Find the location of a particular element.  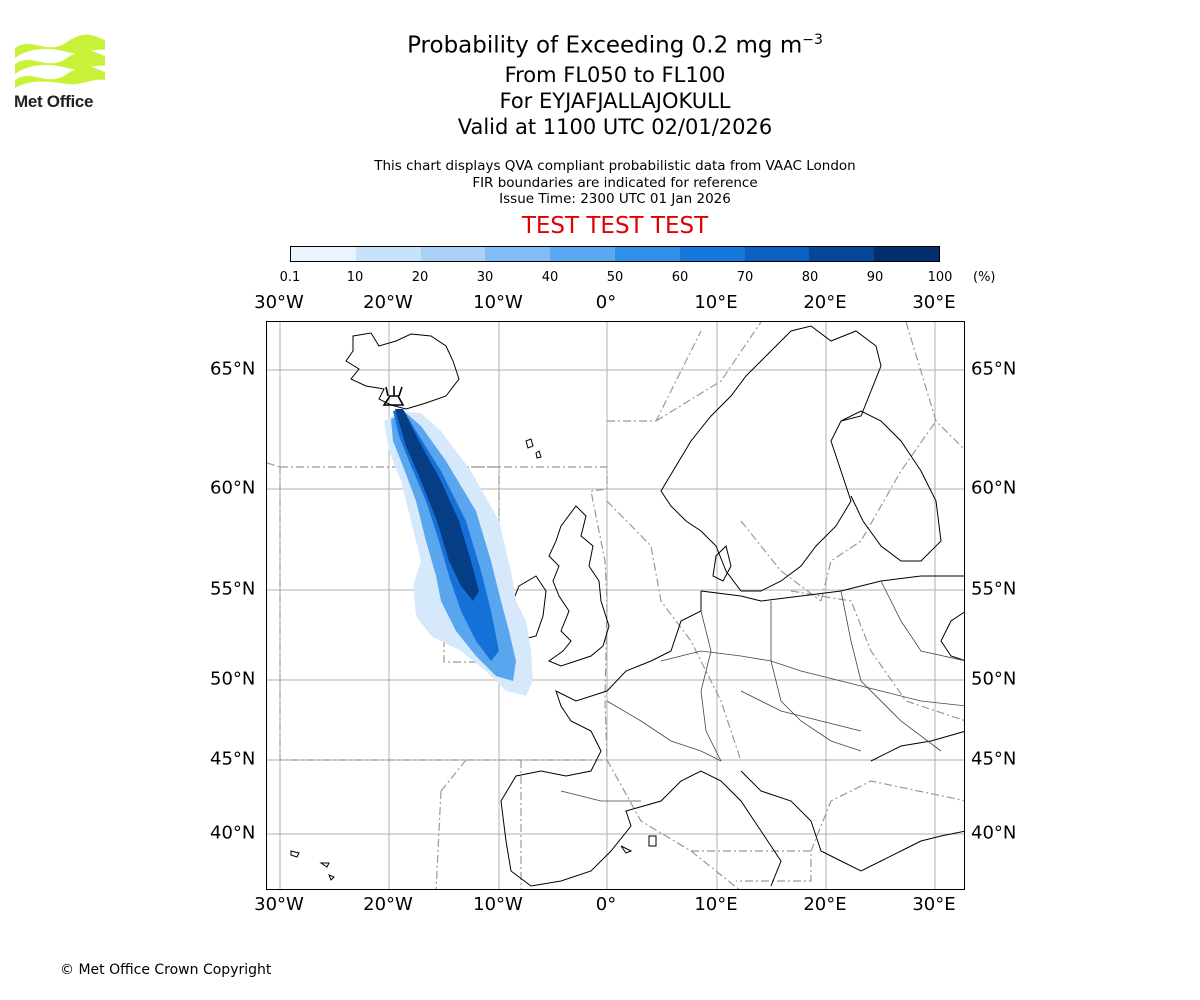

flight-levels: From FL050 to FL100 is located at coordinates (615, 74).